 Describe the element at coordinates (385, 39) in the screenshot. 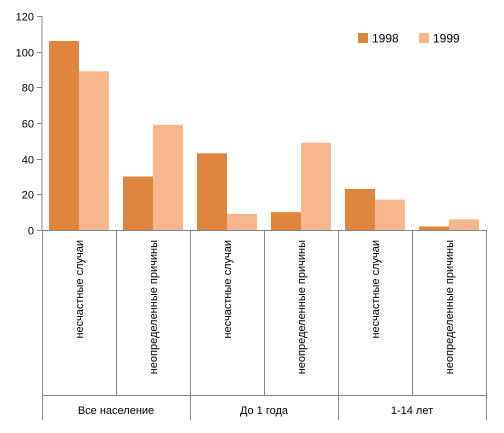

I see `legend-label-1998: 1998` at that location.